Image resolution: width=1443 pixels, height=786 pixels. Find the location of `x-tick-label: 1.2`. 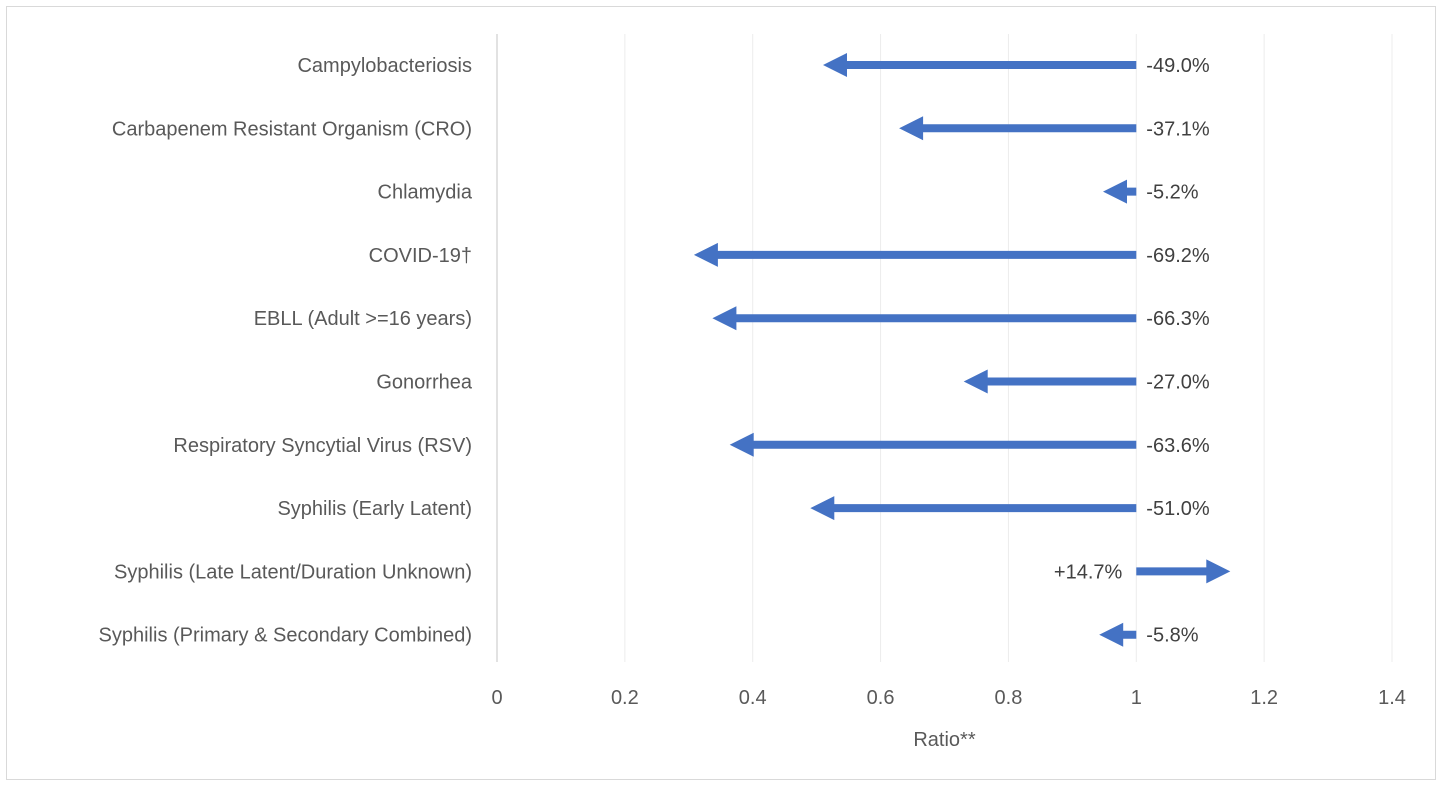

x-tick-label: 1.2 is located at coordinates (1264, 698).